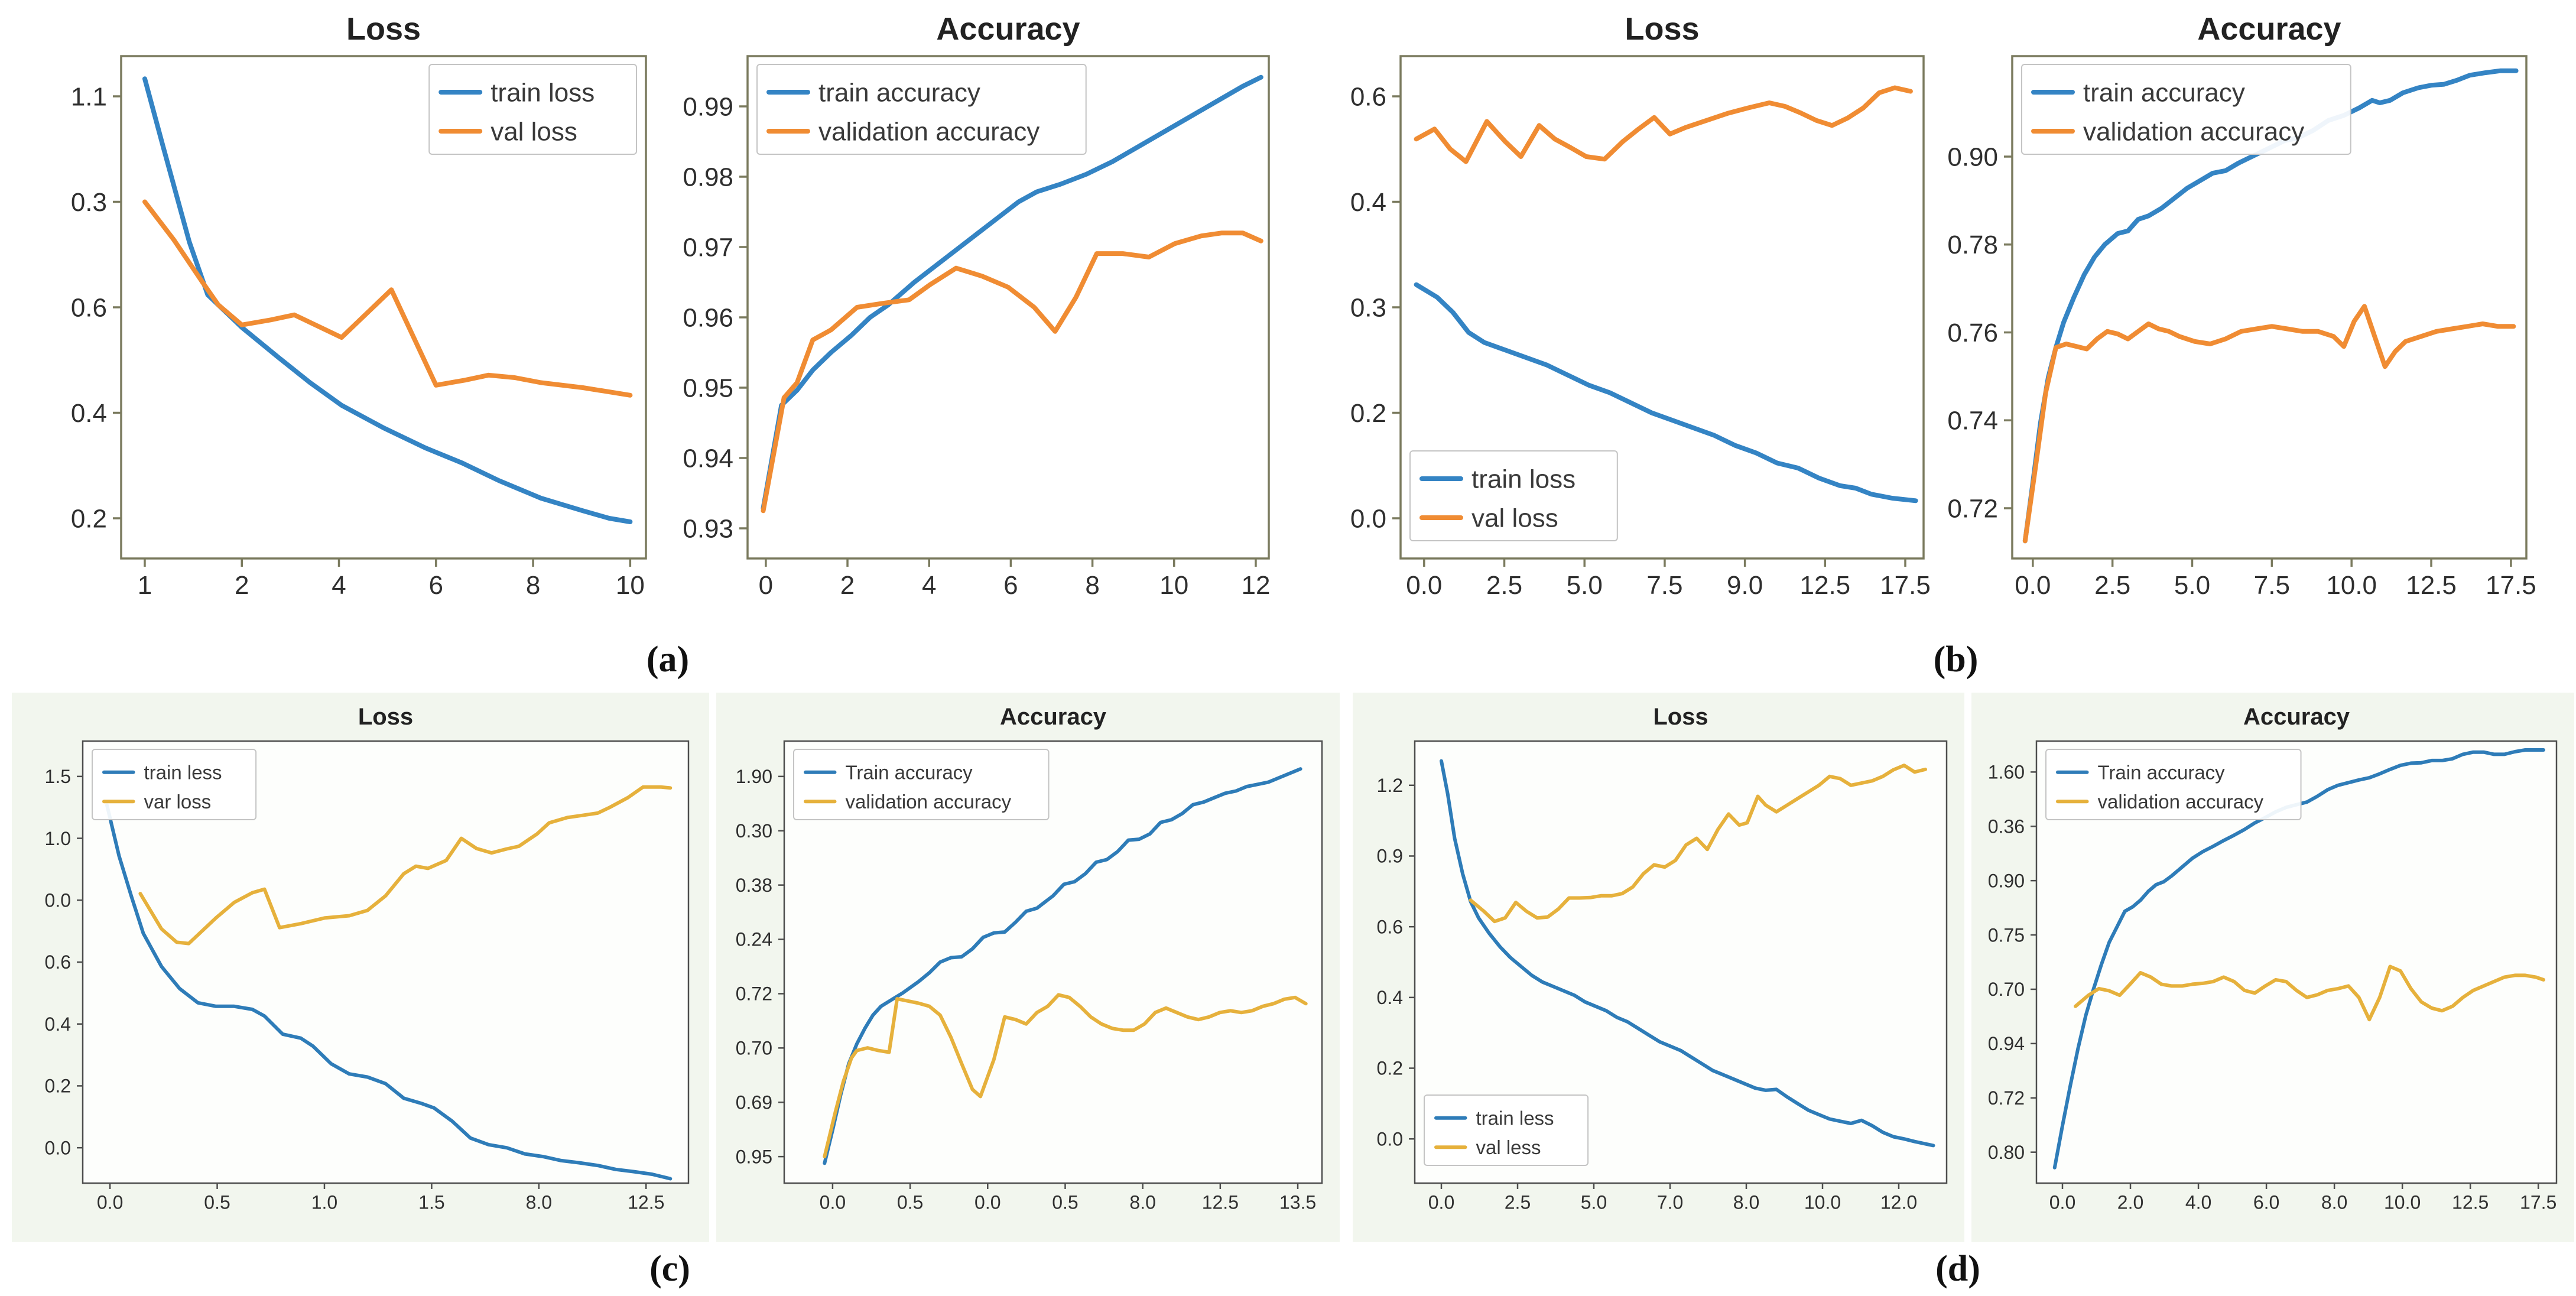 The width and height of the screenshot is (2576, 1296). What do you see at coordinates (89, 96) in the screenshot?
I see `y-tick-label: 1.1` at bounding box center [89, 96].